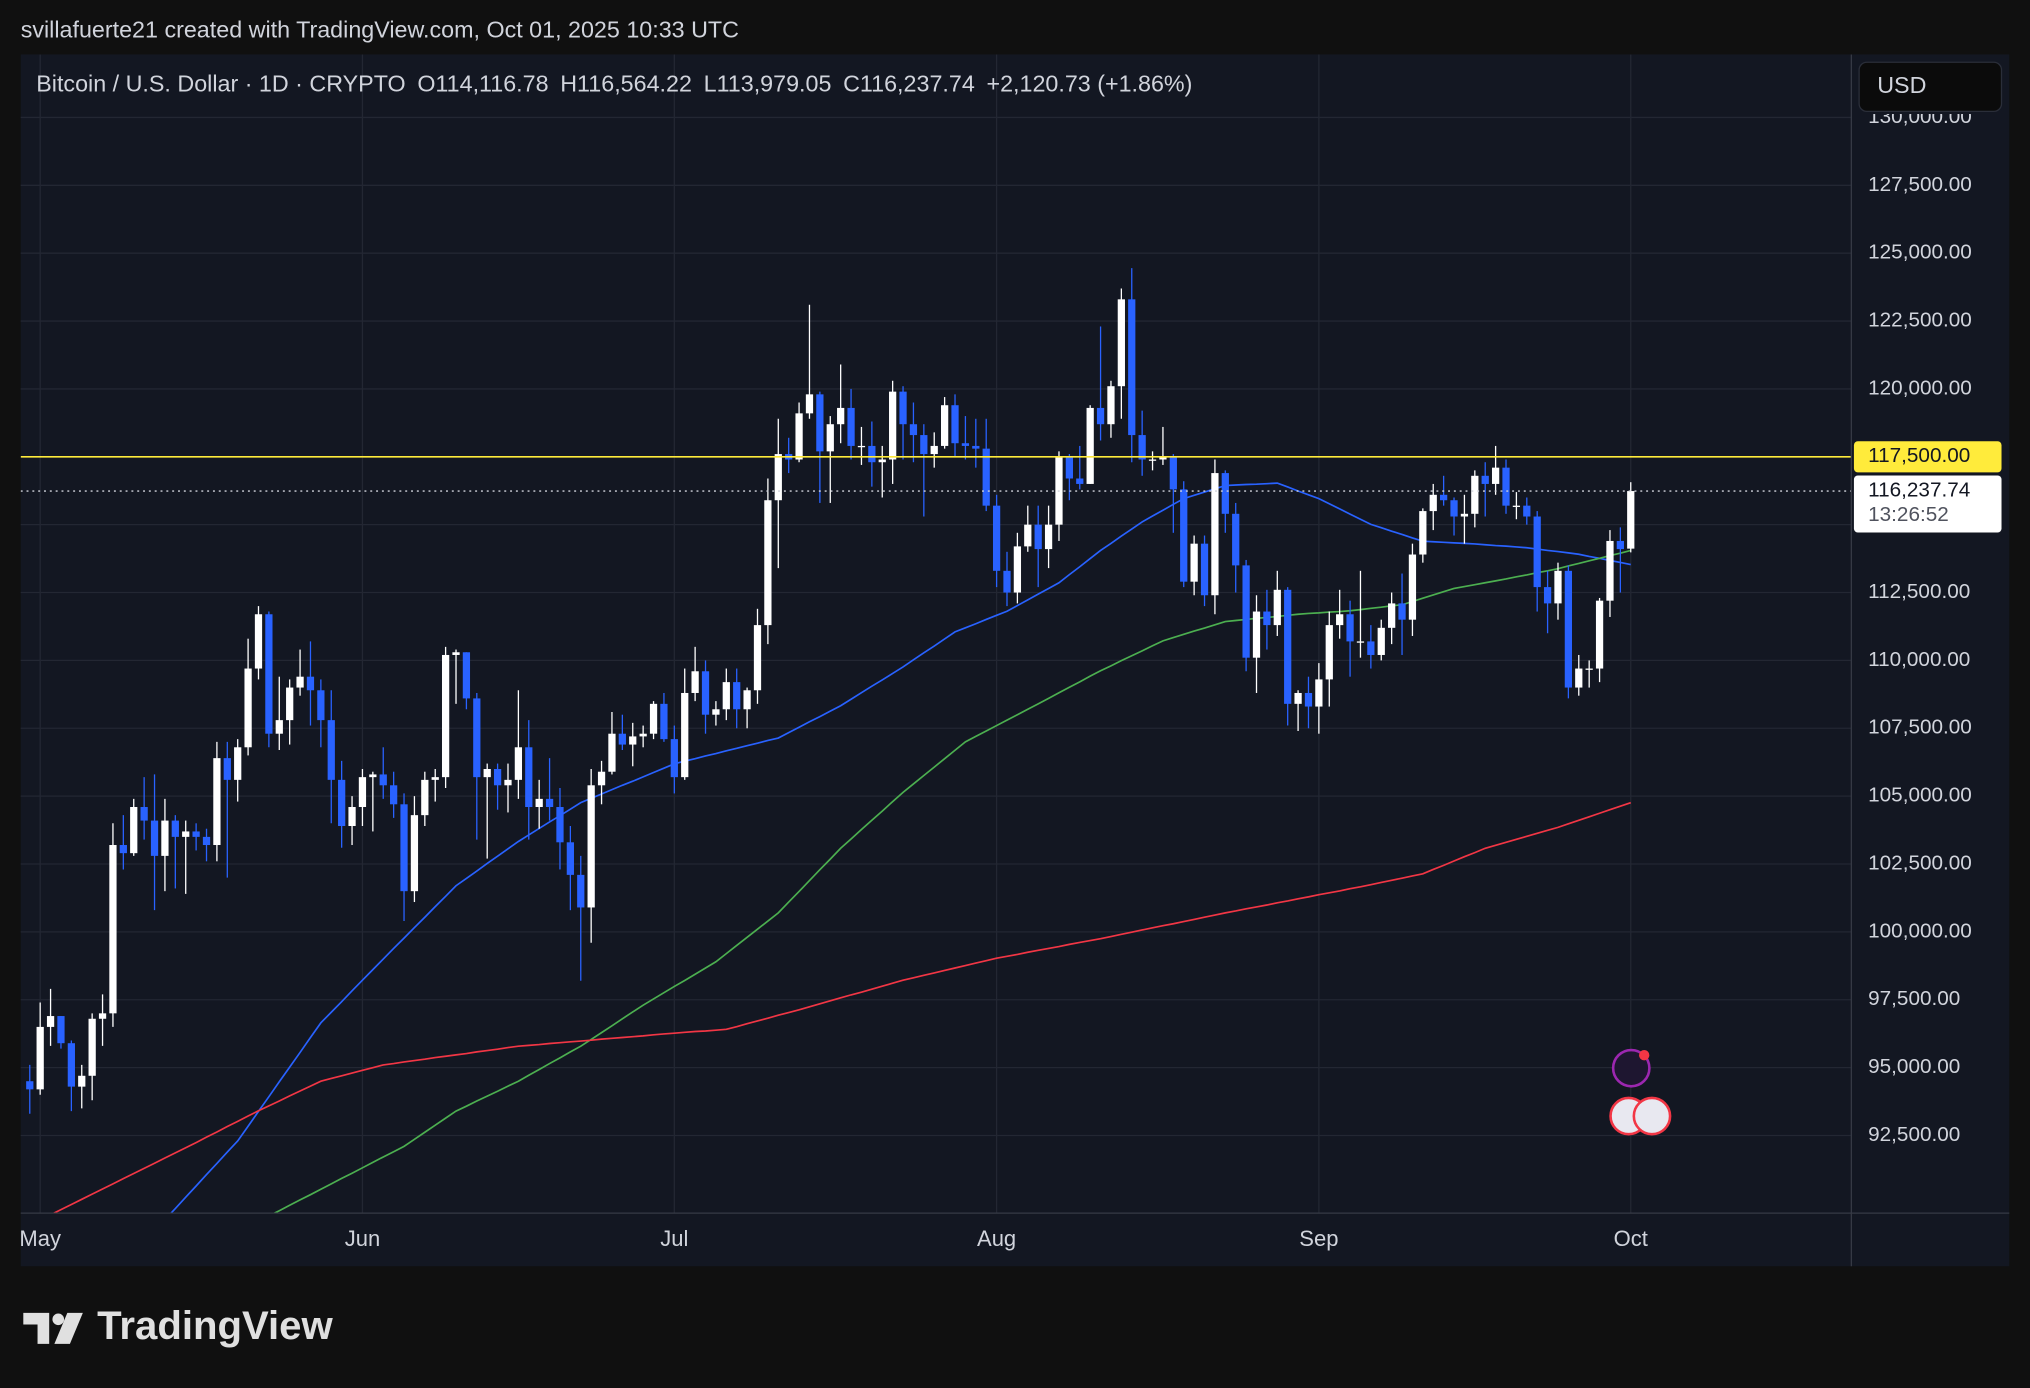  I want to click on currency-button, so click(1930, 87).